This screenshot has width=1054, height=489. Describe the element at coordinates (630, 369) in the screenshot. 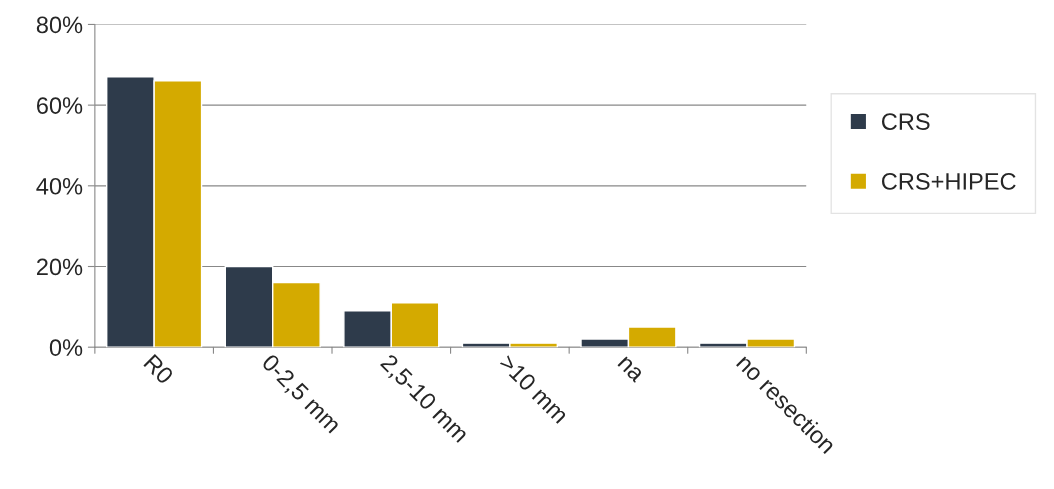

I see `x-tick-label: na` at that location.